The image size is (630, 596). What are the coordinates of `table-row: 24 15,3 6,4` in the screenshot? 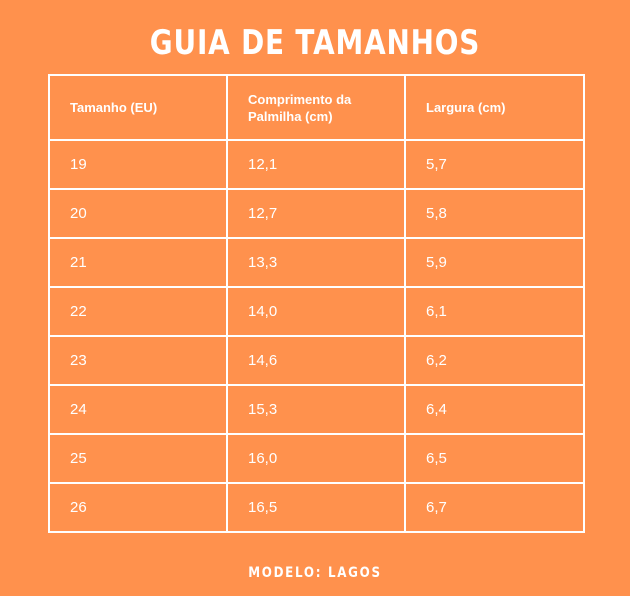 It's located at (316, 409).